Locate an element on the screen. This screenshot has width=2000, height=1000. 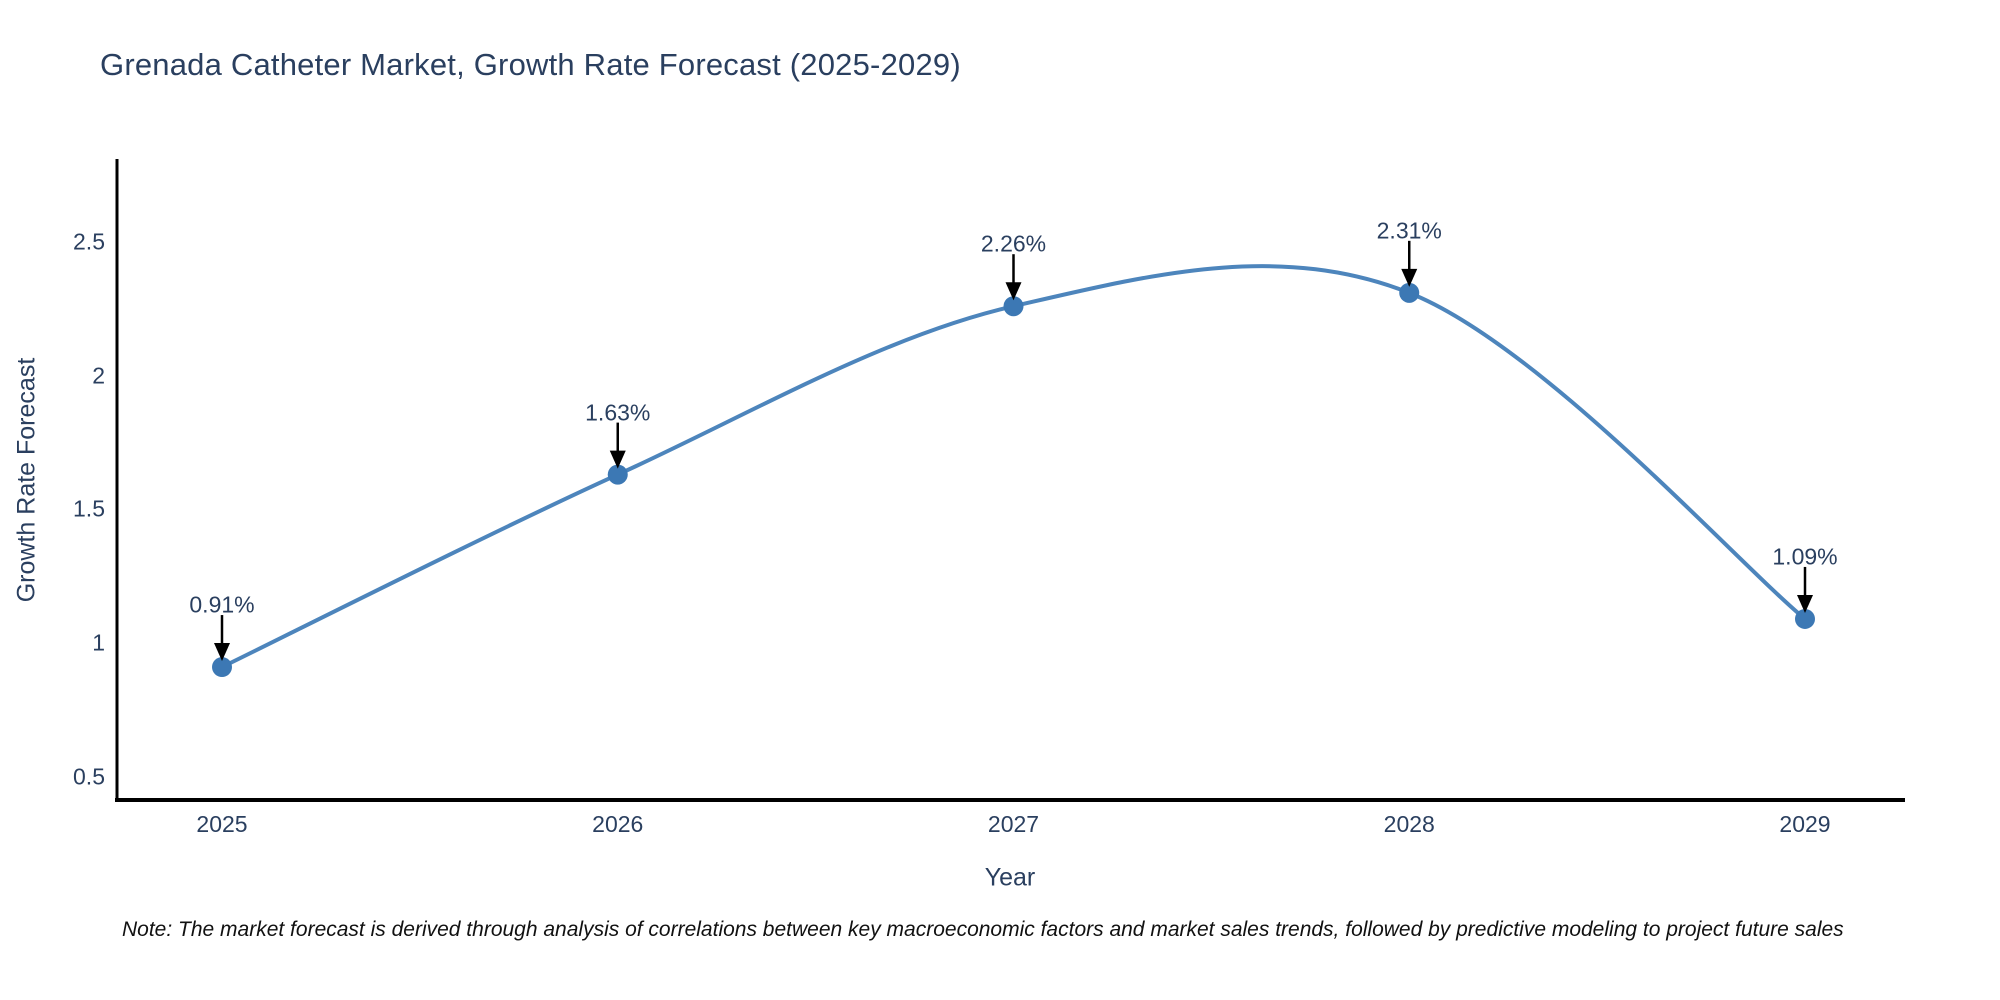
data-point-2025 is located at coordinates (222, 667).